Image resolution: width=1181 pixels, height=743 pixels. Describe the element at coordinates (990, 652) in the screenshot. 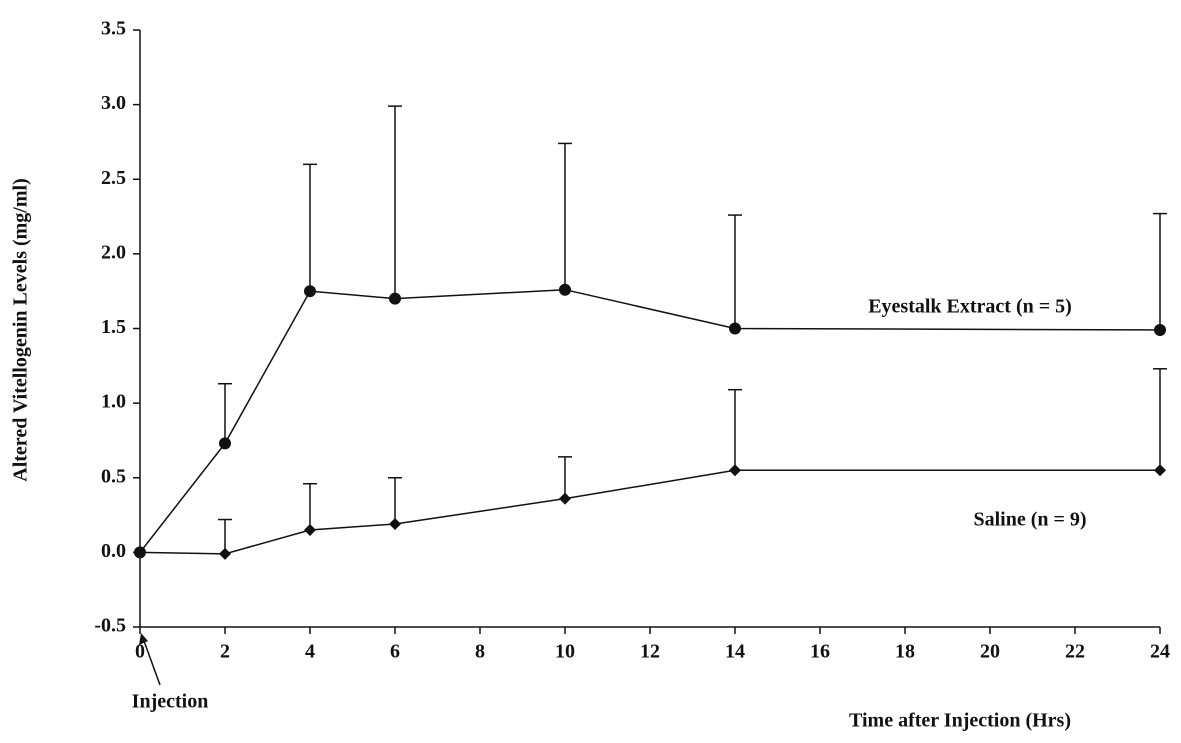

I see `x-tick-label: 20` at that location.